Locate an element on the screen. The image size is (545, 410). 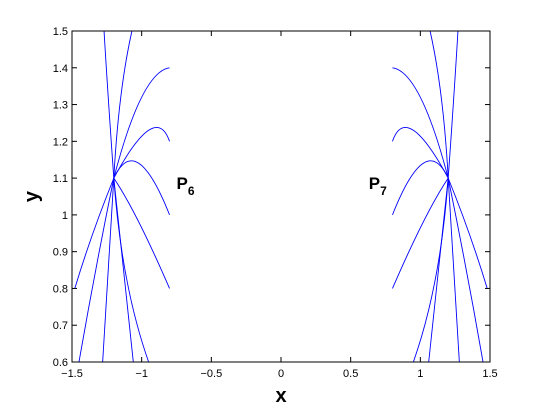
y-tick-label: 1.3 is located at coordinates (60, 106).